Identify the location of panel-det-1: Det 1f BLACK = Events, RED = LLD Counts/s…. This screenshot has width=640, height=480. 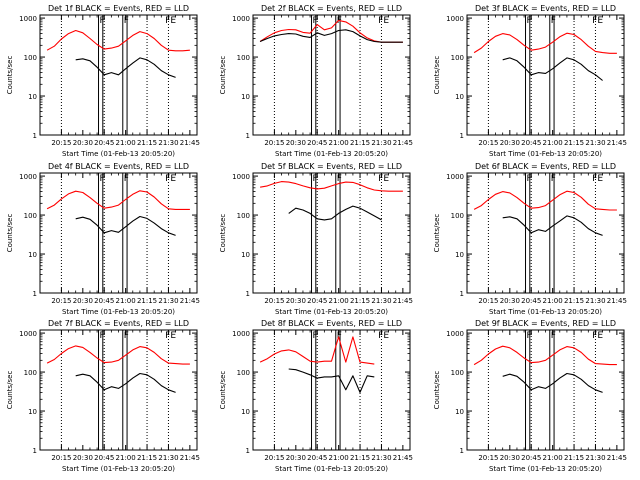
(103, 81).